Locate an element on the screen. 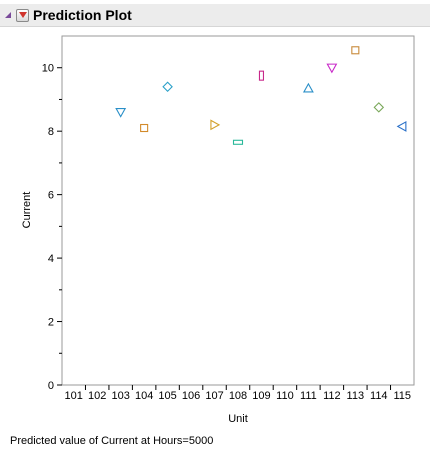 The height and width of the screenshot is (453, 432). x-tick-label: 113 is located at coordinates (356, 396).